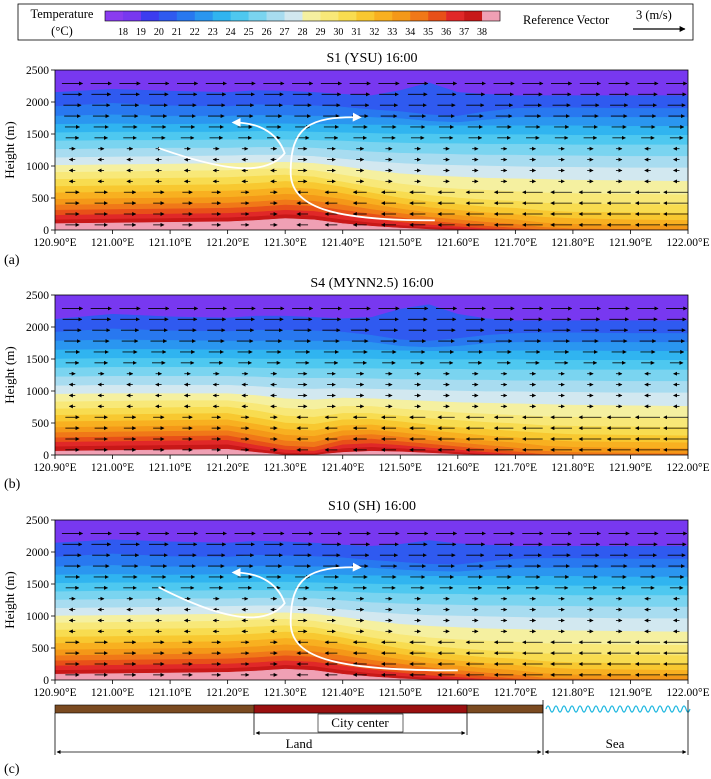  What do you see at coordinates (618, 709) in the screenshot?
I see `sea-wave` at bounding box center [618, 709].